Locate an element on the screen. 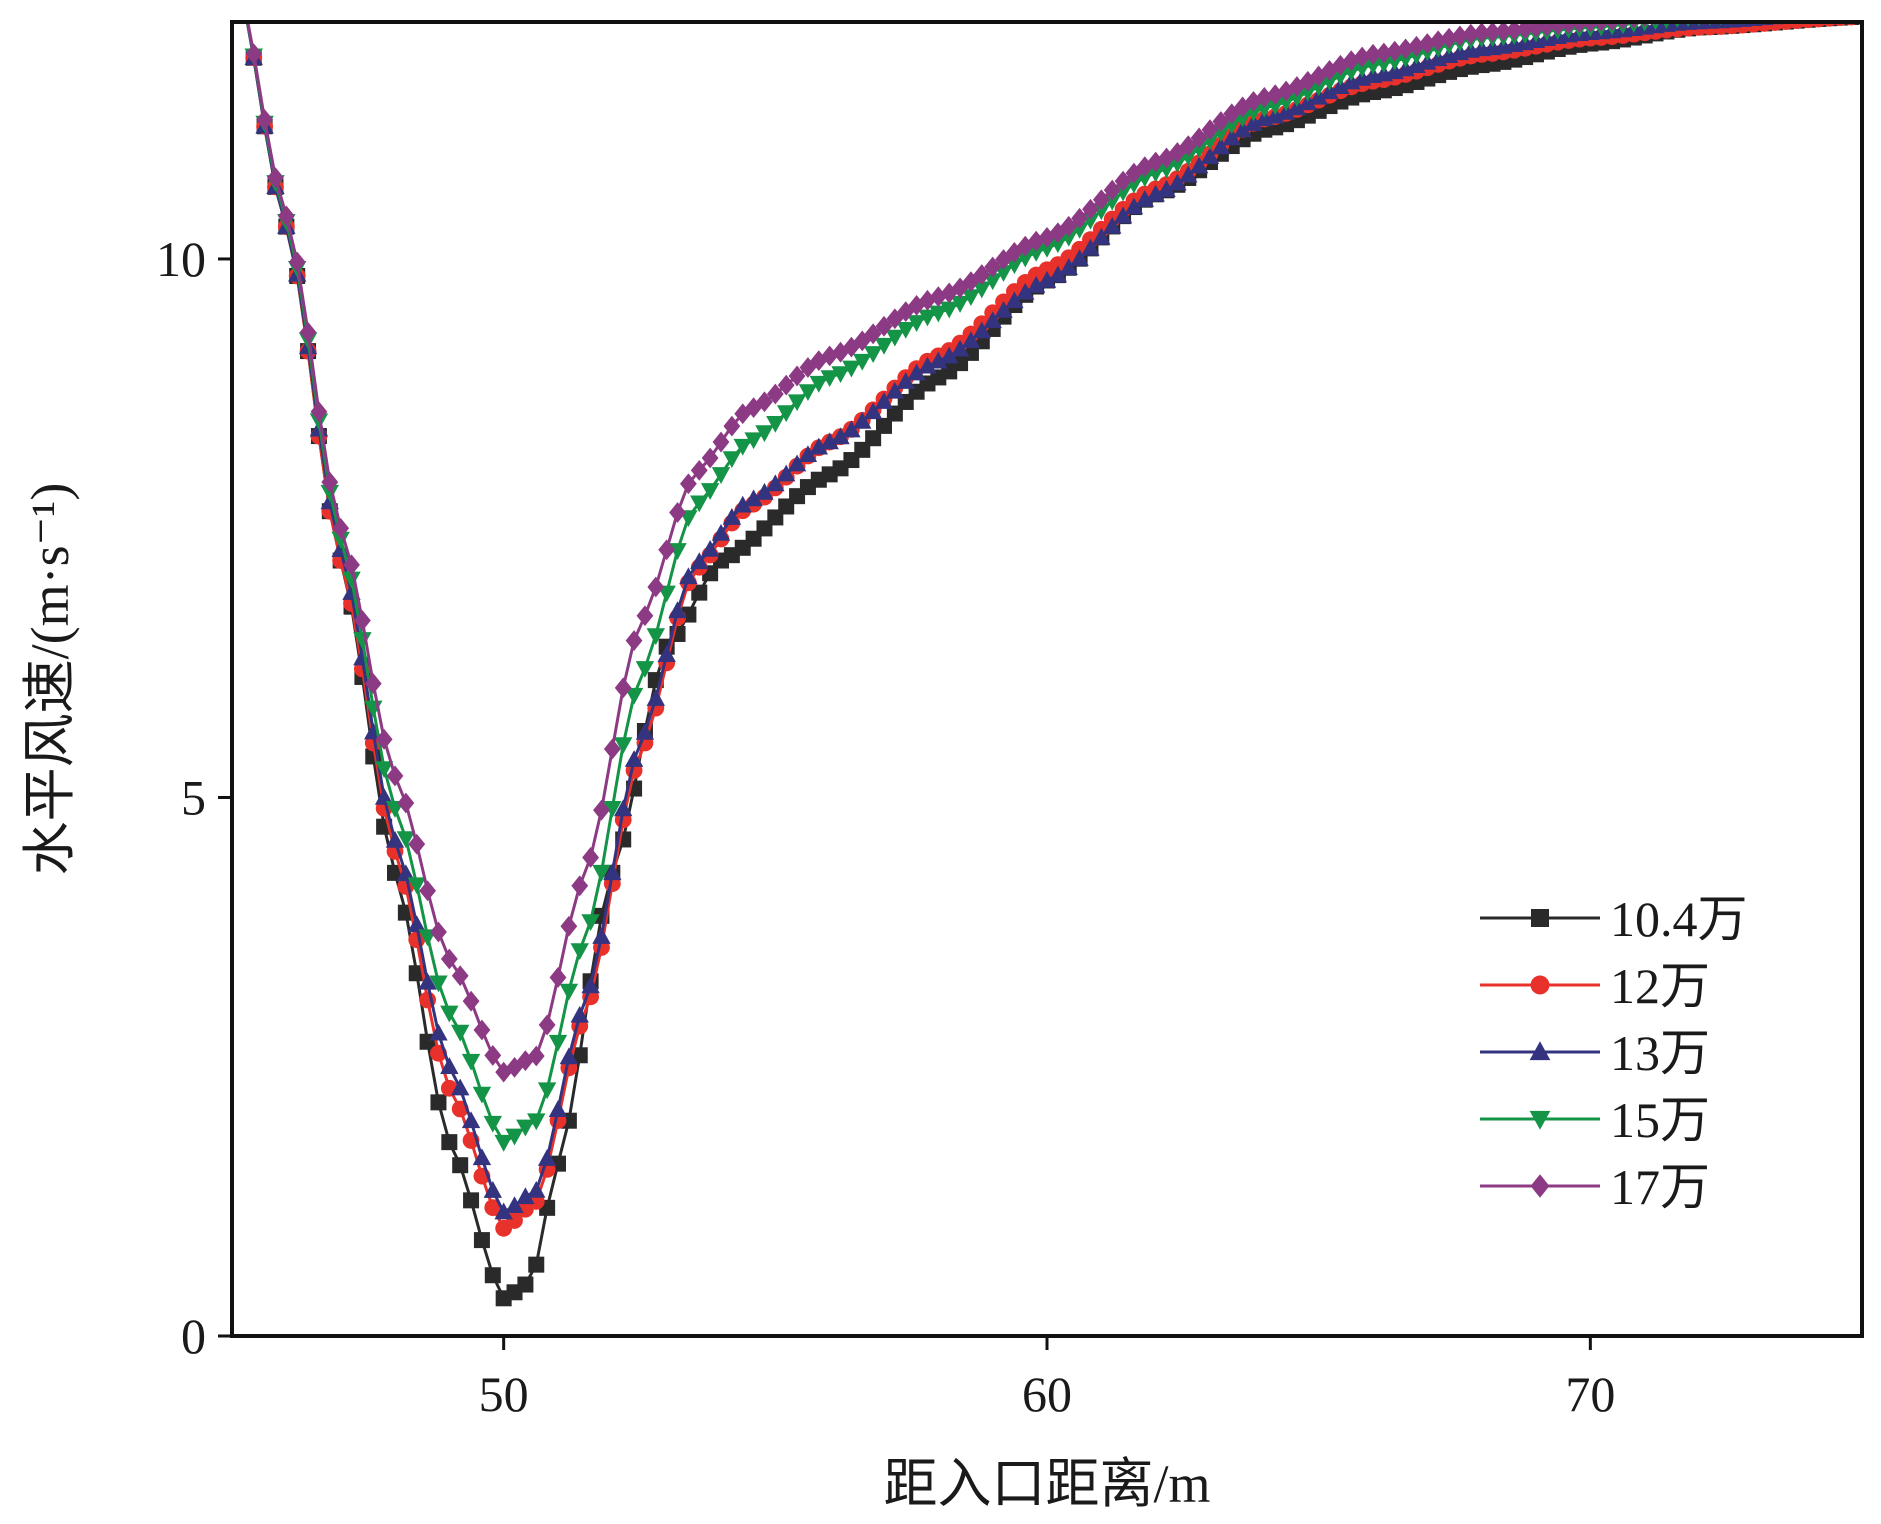 The width and height of the screenshot is (1881, 1524). legend-label: 17万 is located at coordinates (1660, 1187).